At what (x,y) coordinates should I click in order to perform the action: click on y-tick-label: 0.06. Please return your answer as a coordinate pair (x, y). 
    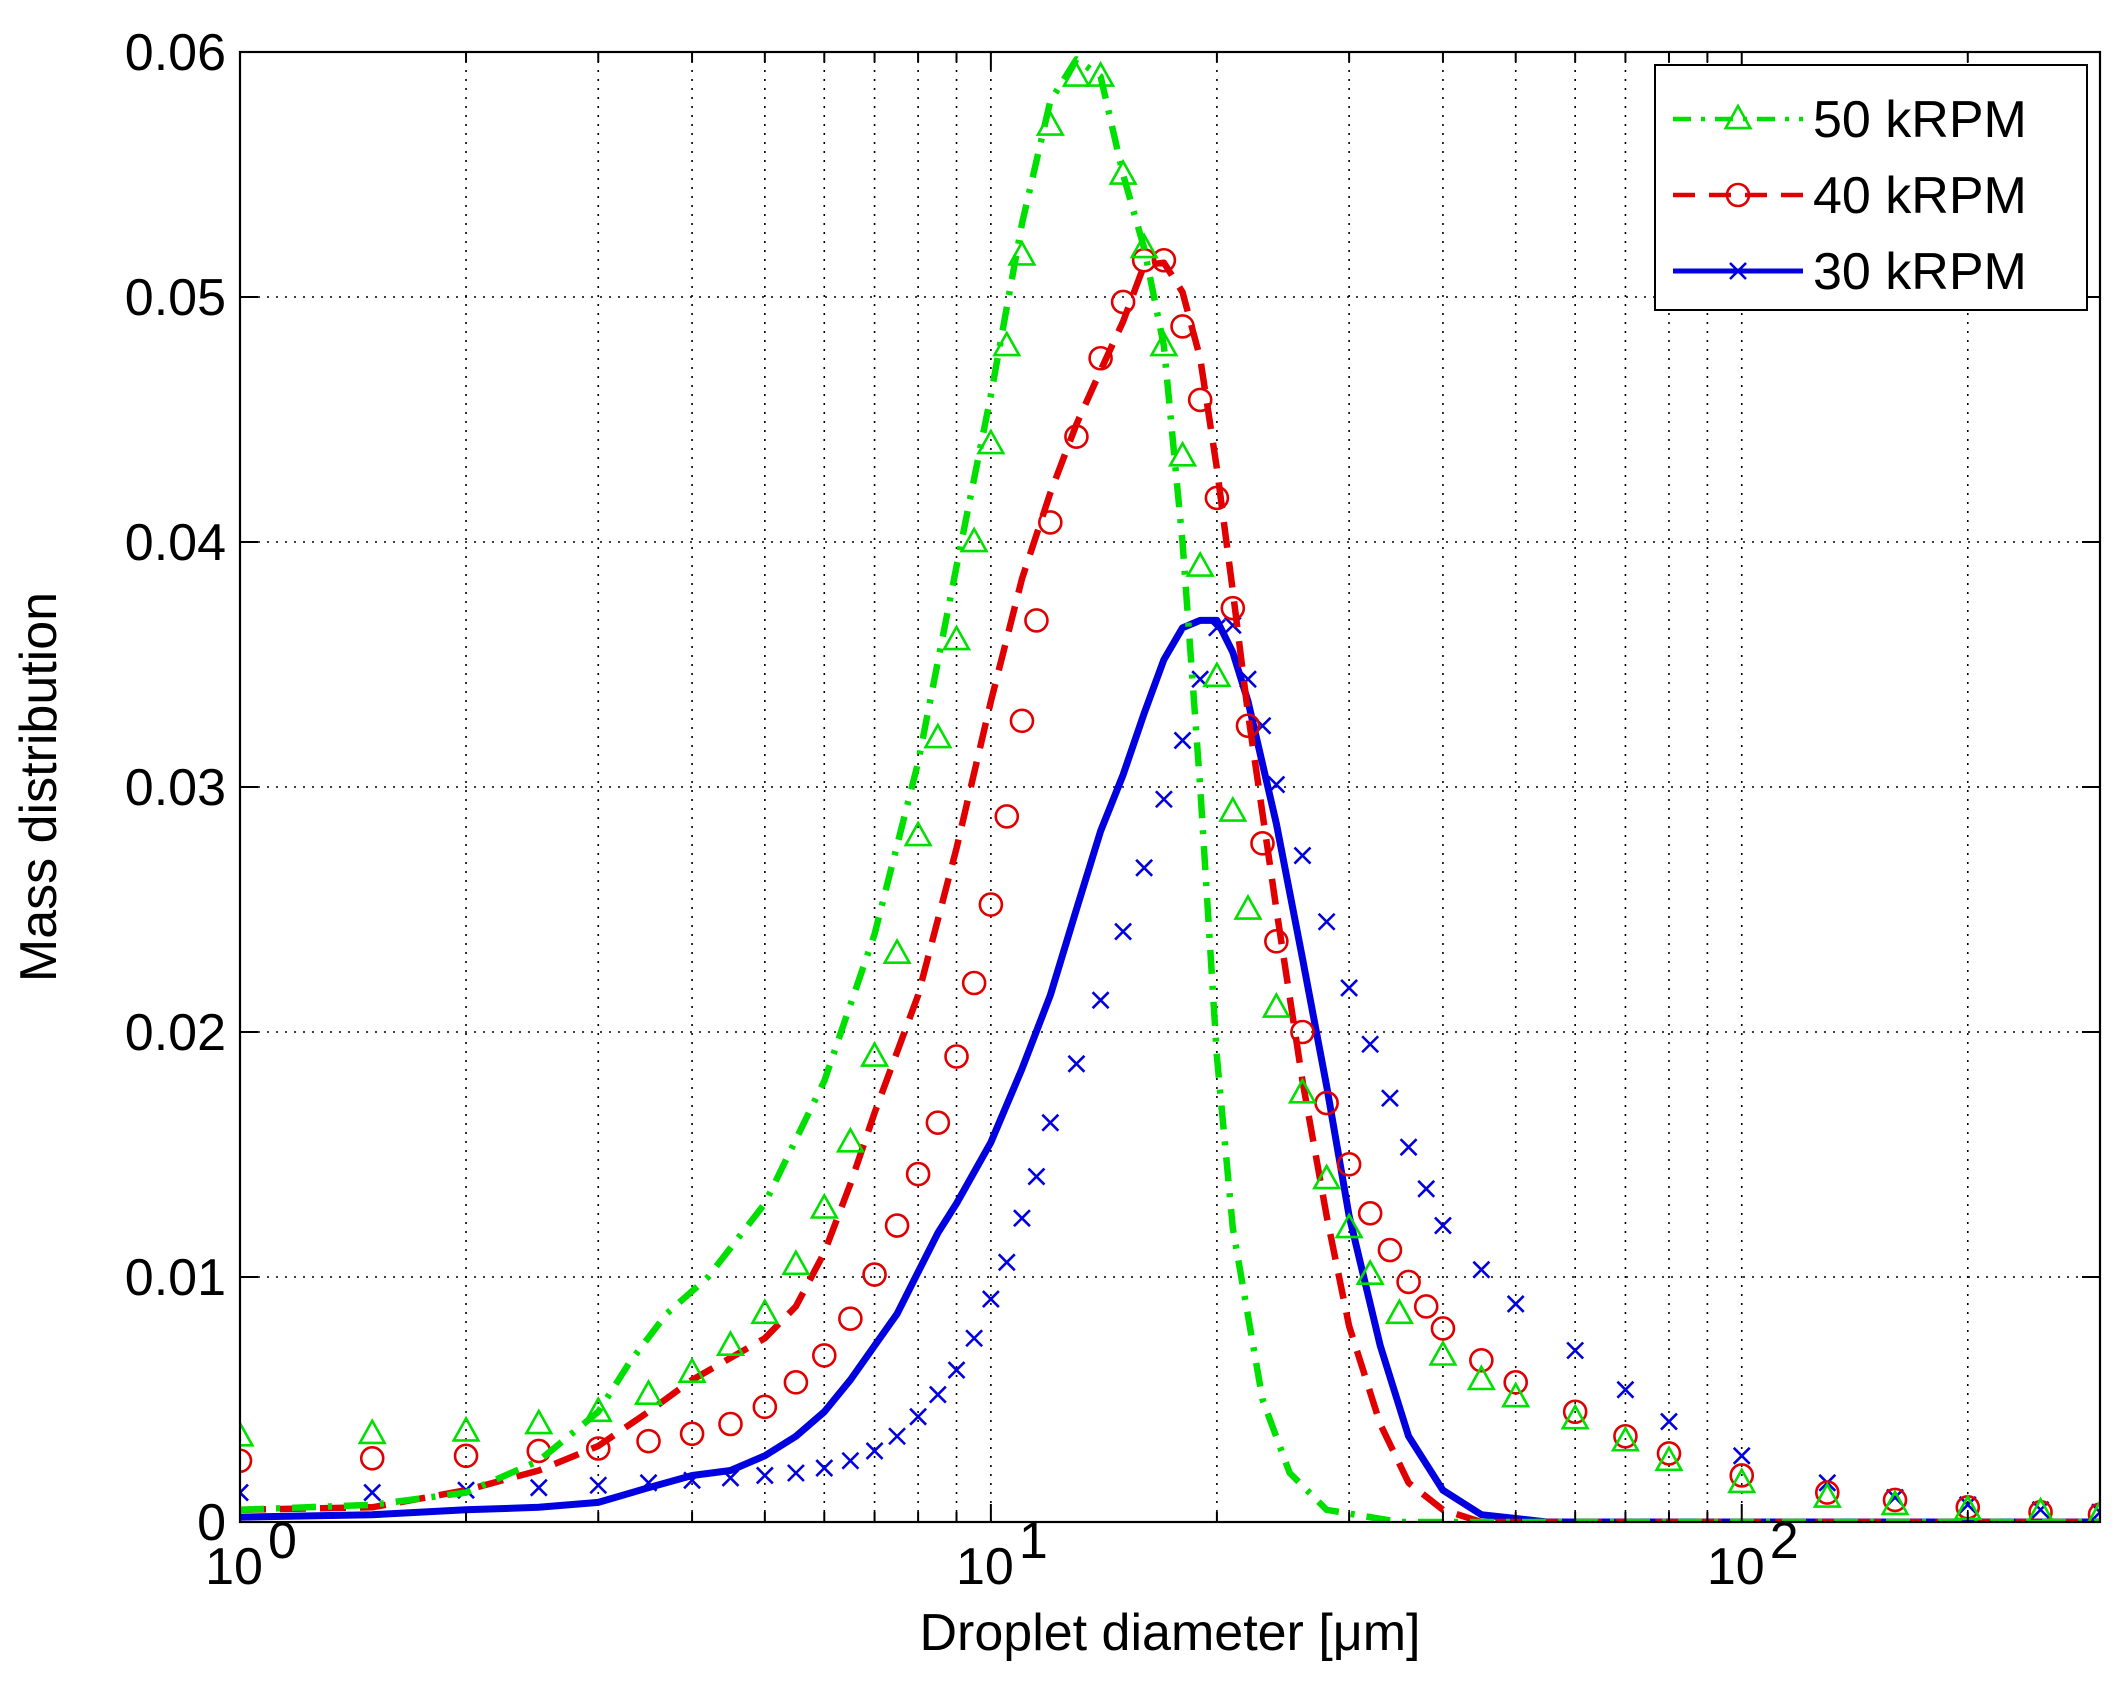
    Looking at the image, I should click on (175, 53).